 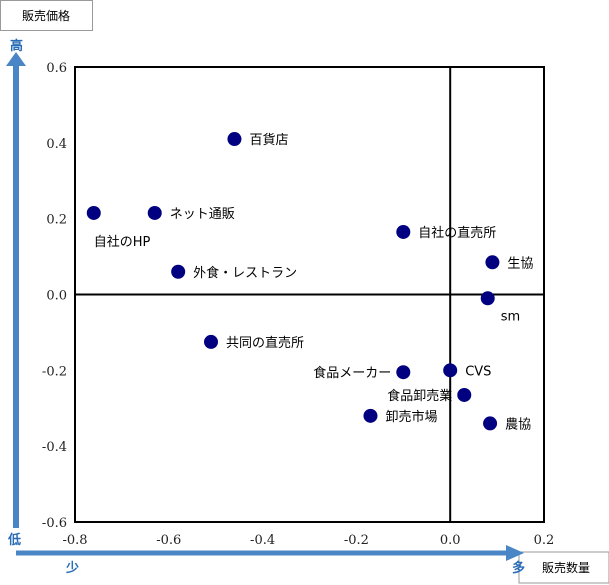 I want to click on point-label: 食品メーカー, so click(x=352, y=373).